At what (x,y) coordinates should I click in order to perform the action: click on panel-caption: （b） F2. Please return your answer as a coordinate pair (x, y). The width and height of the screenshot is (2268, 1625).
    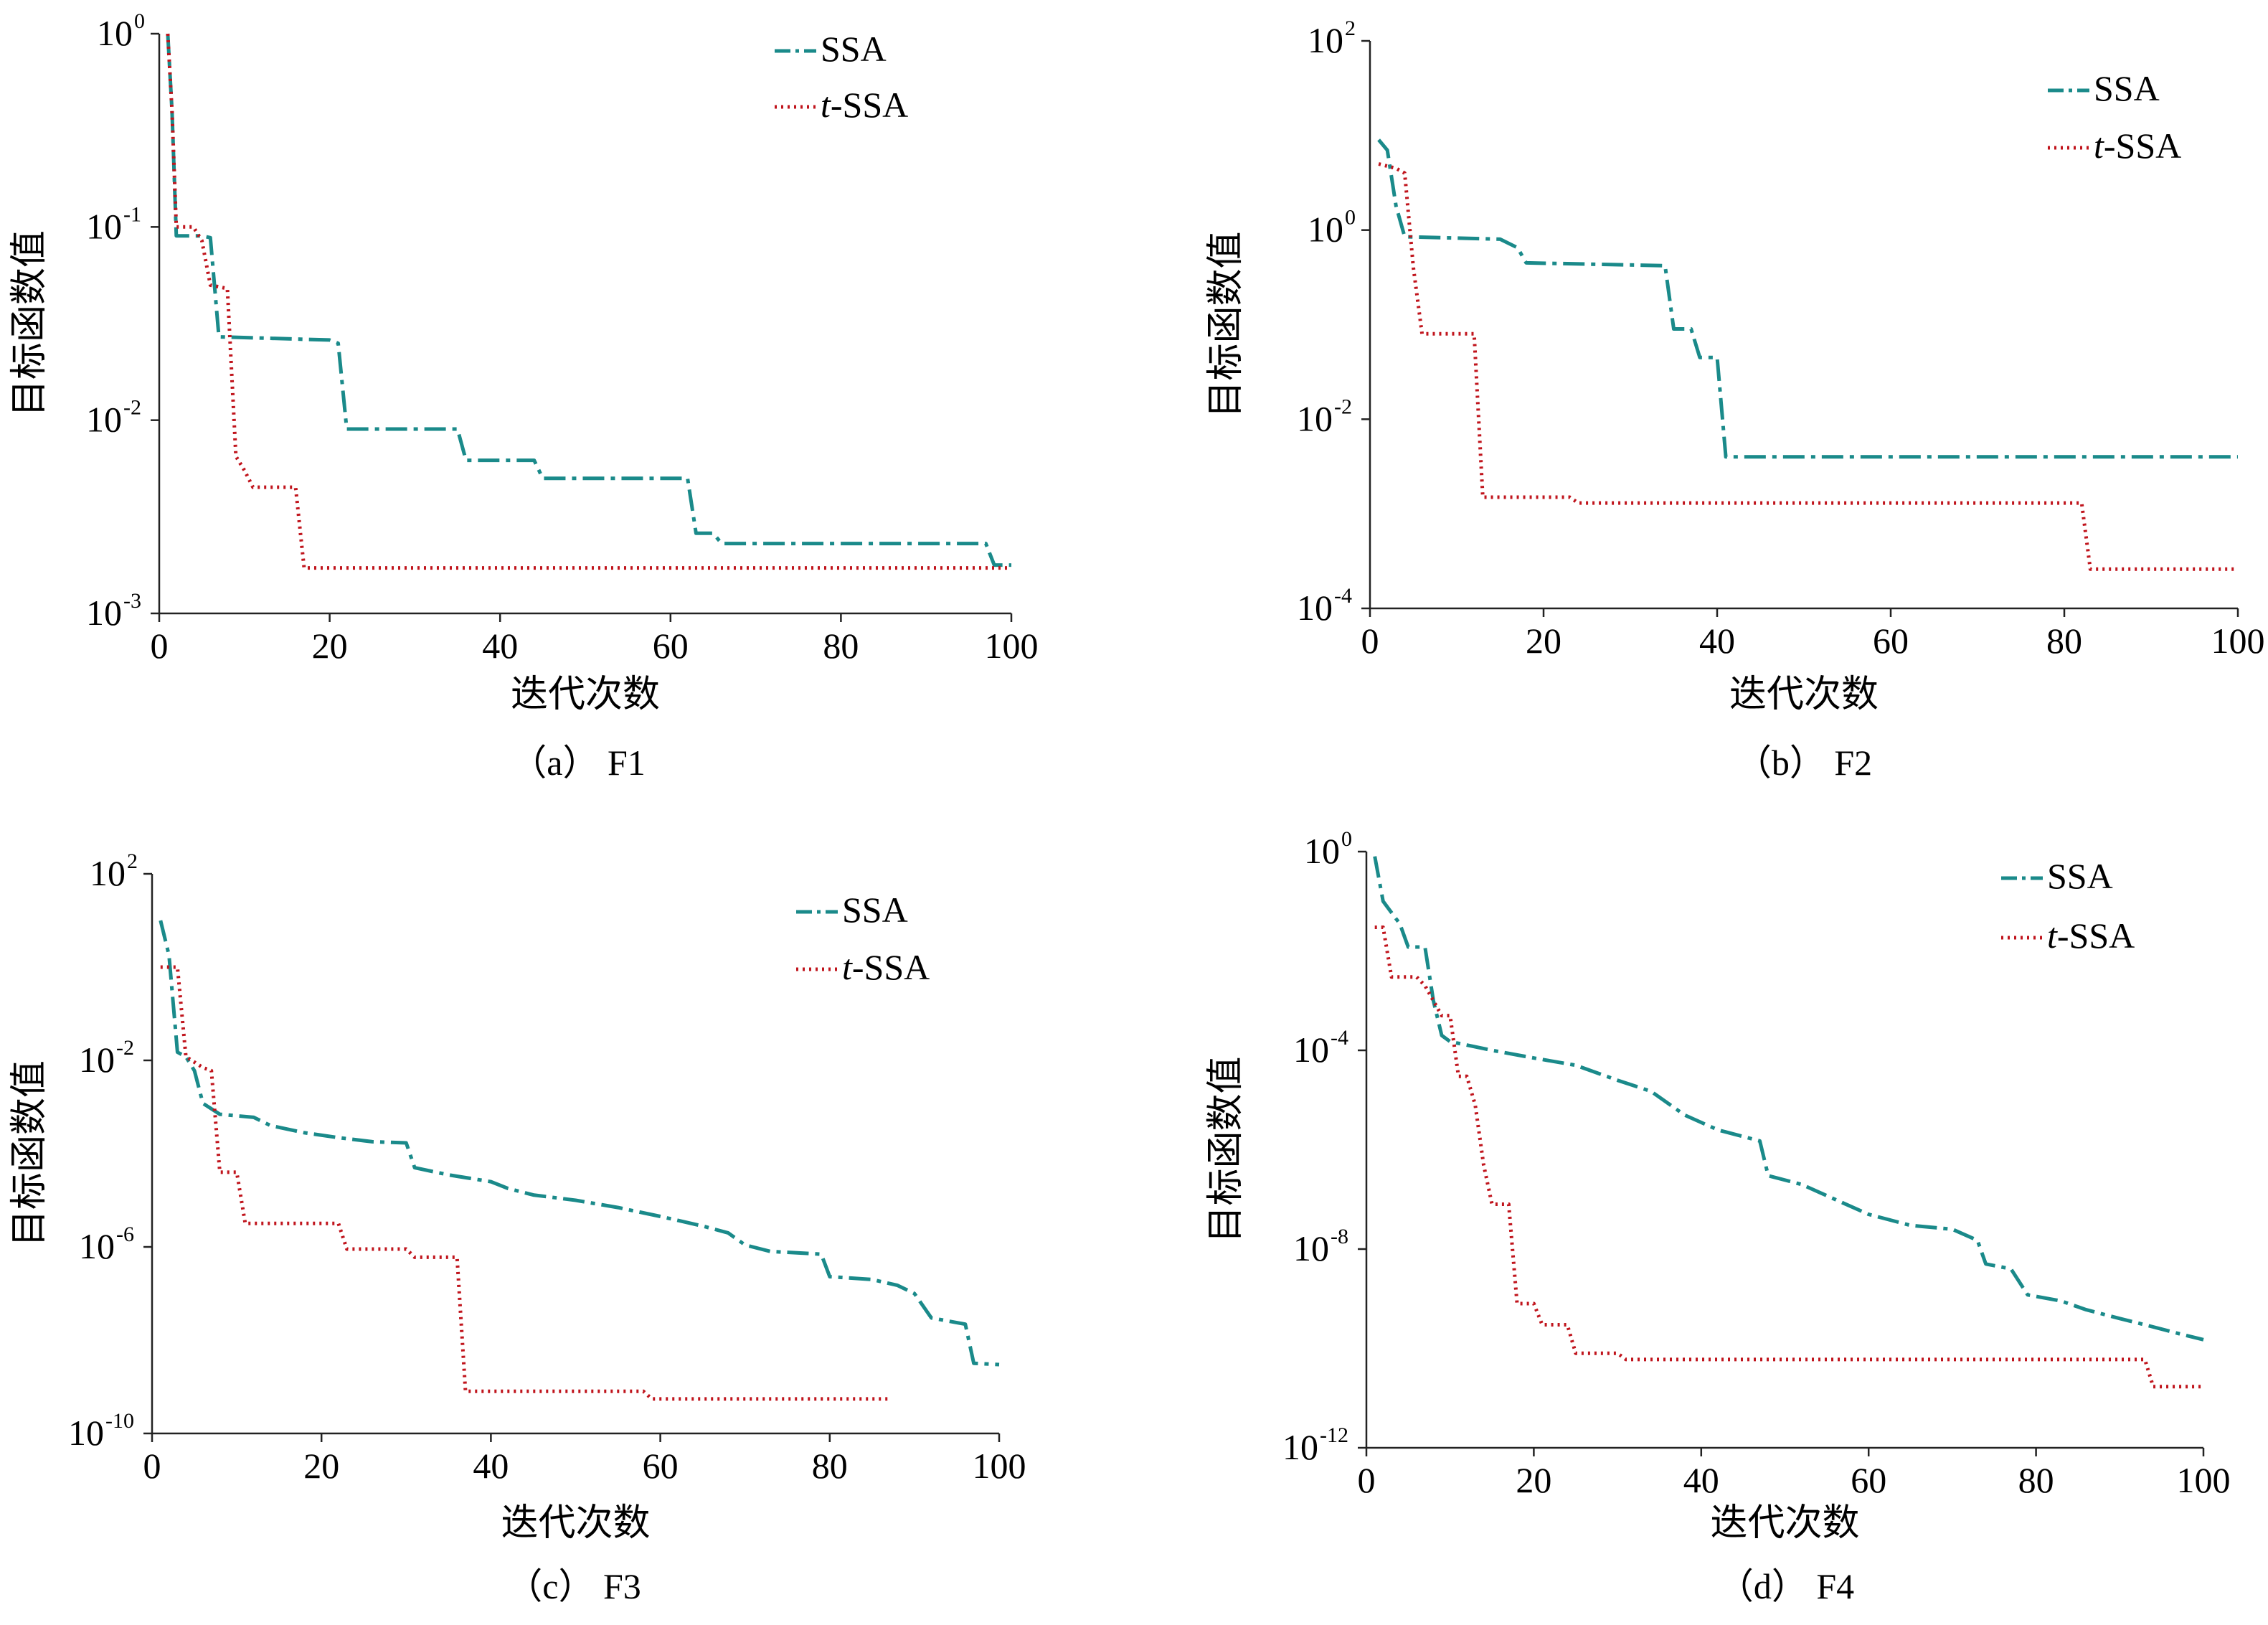
    Looking at the image, I should click on (1804, 763).